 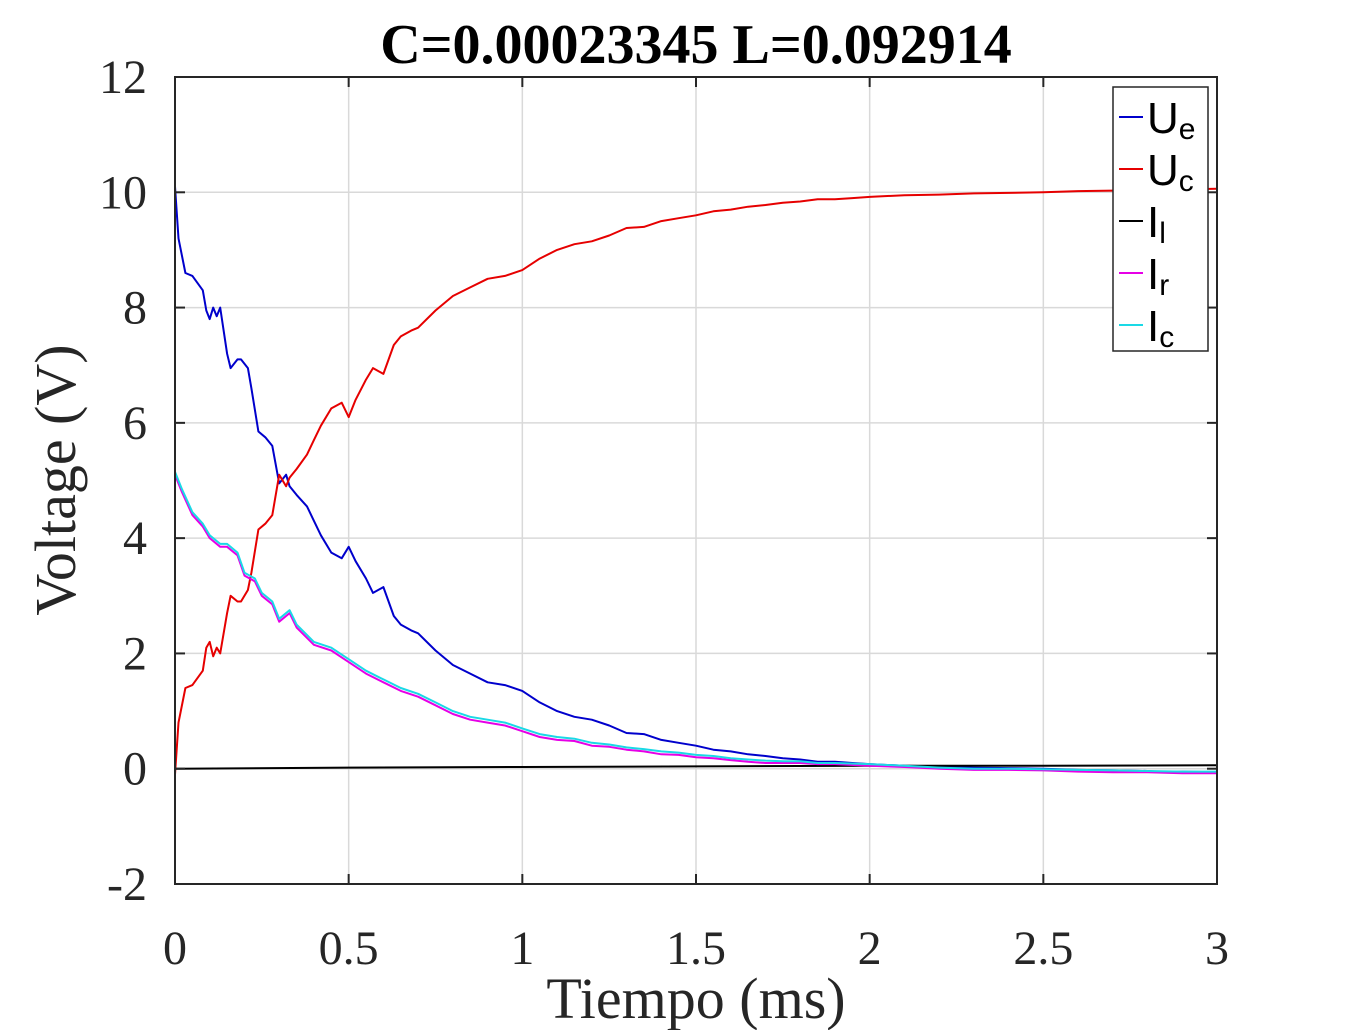 What do you see at coordinates (1158, 276) in the screenshot?
I see `legend-entry: Ir` at bounding box center [1158, 276].